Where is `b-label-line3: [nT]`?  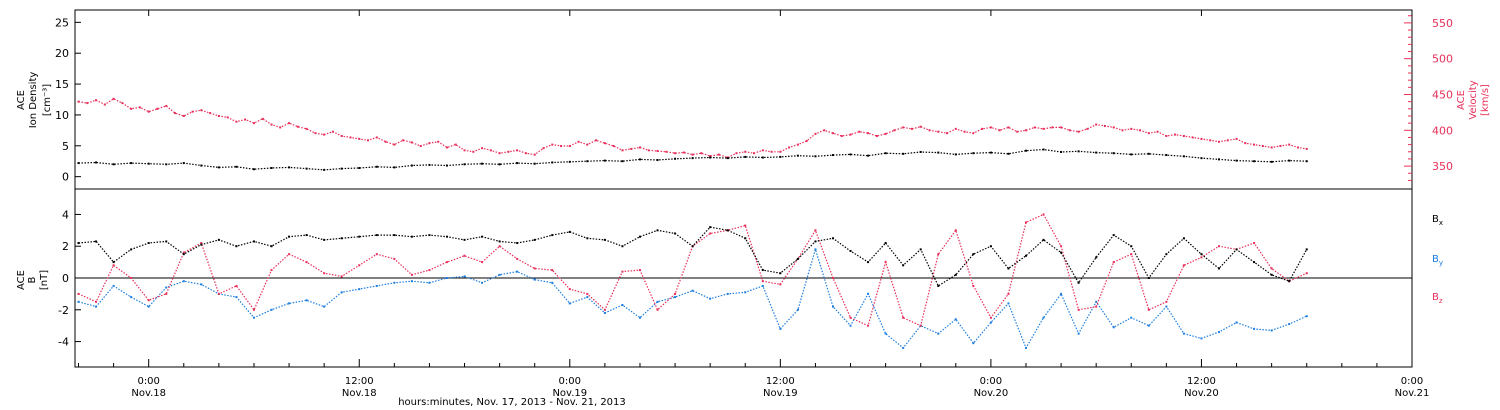
b-label-line3: [nT] is located at coordinates (44, 280).